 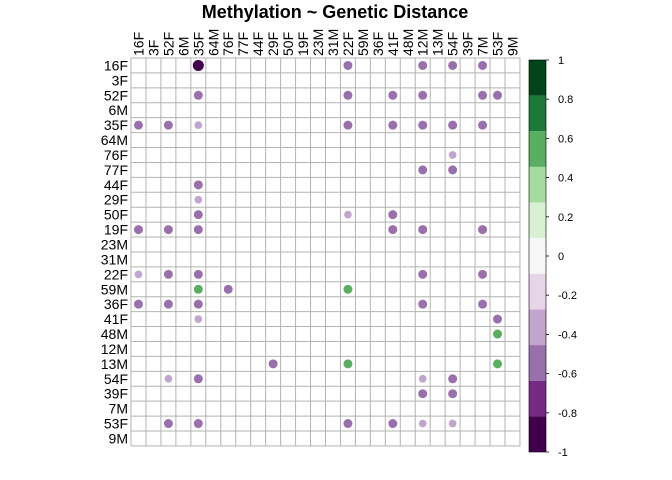 I want to click on column-label: 13M, so click(x=438, y=42).